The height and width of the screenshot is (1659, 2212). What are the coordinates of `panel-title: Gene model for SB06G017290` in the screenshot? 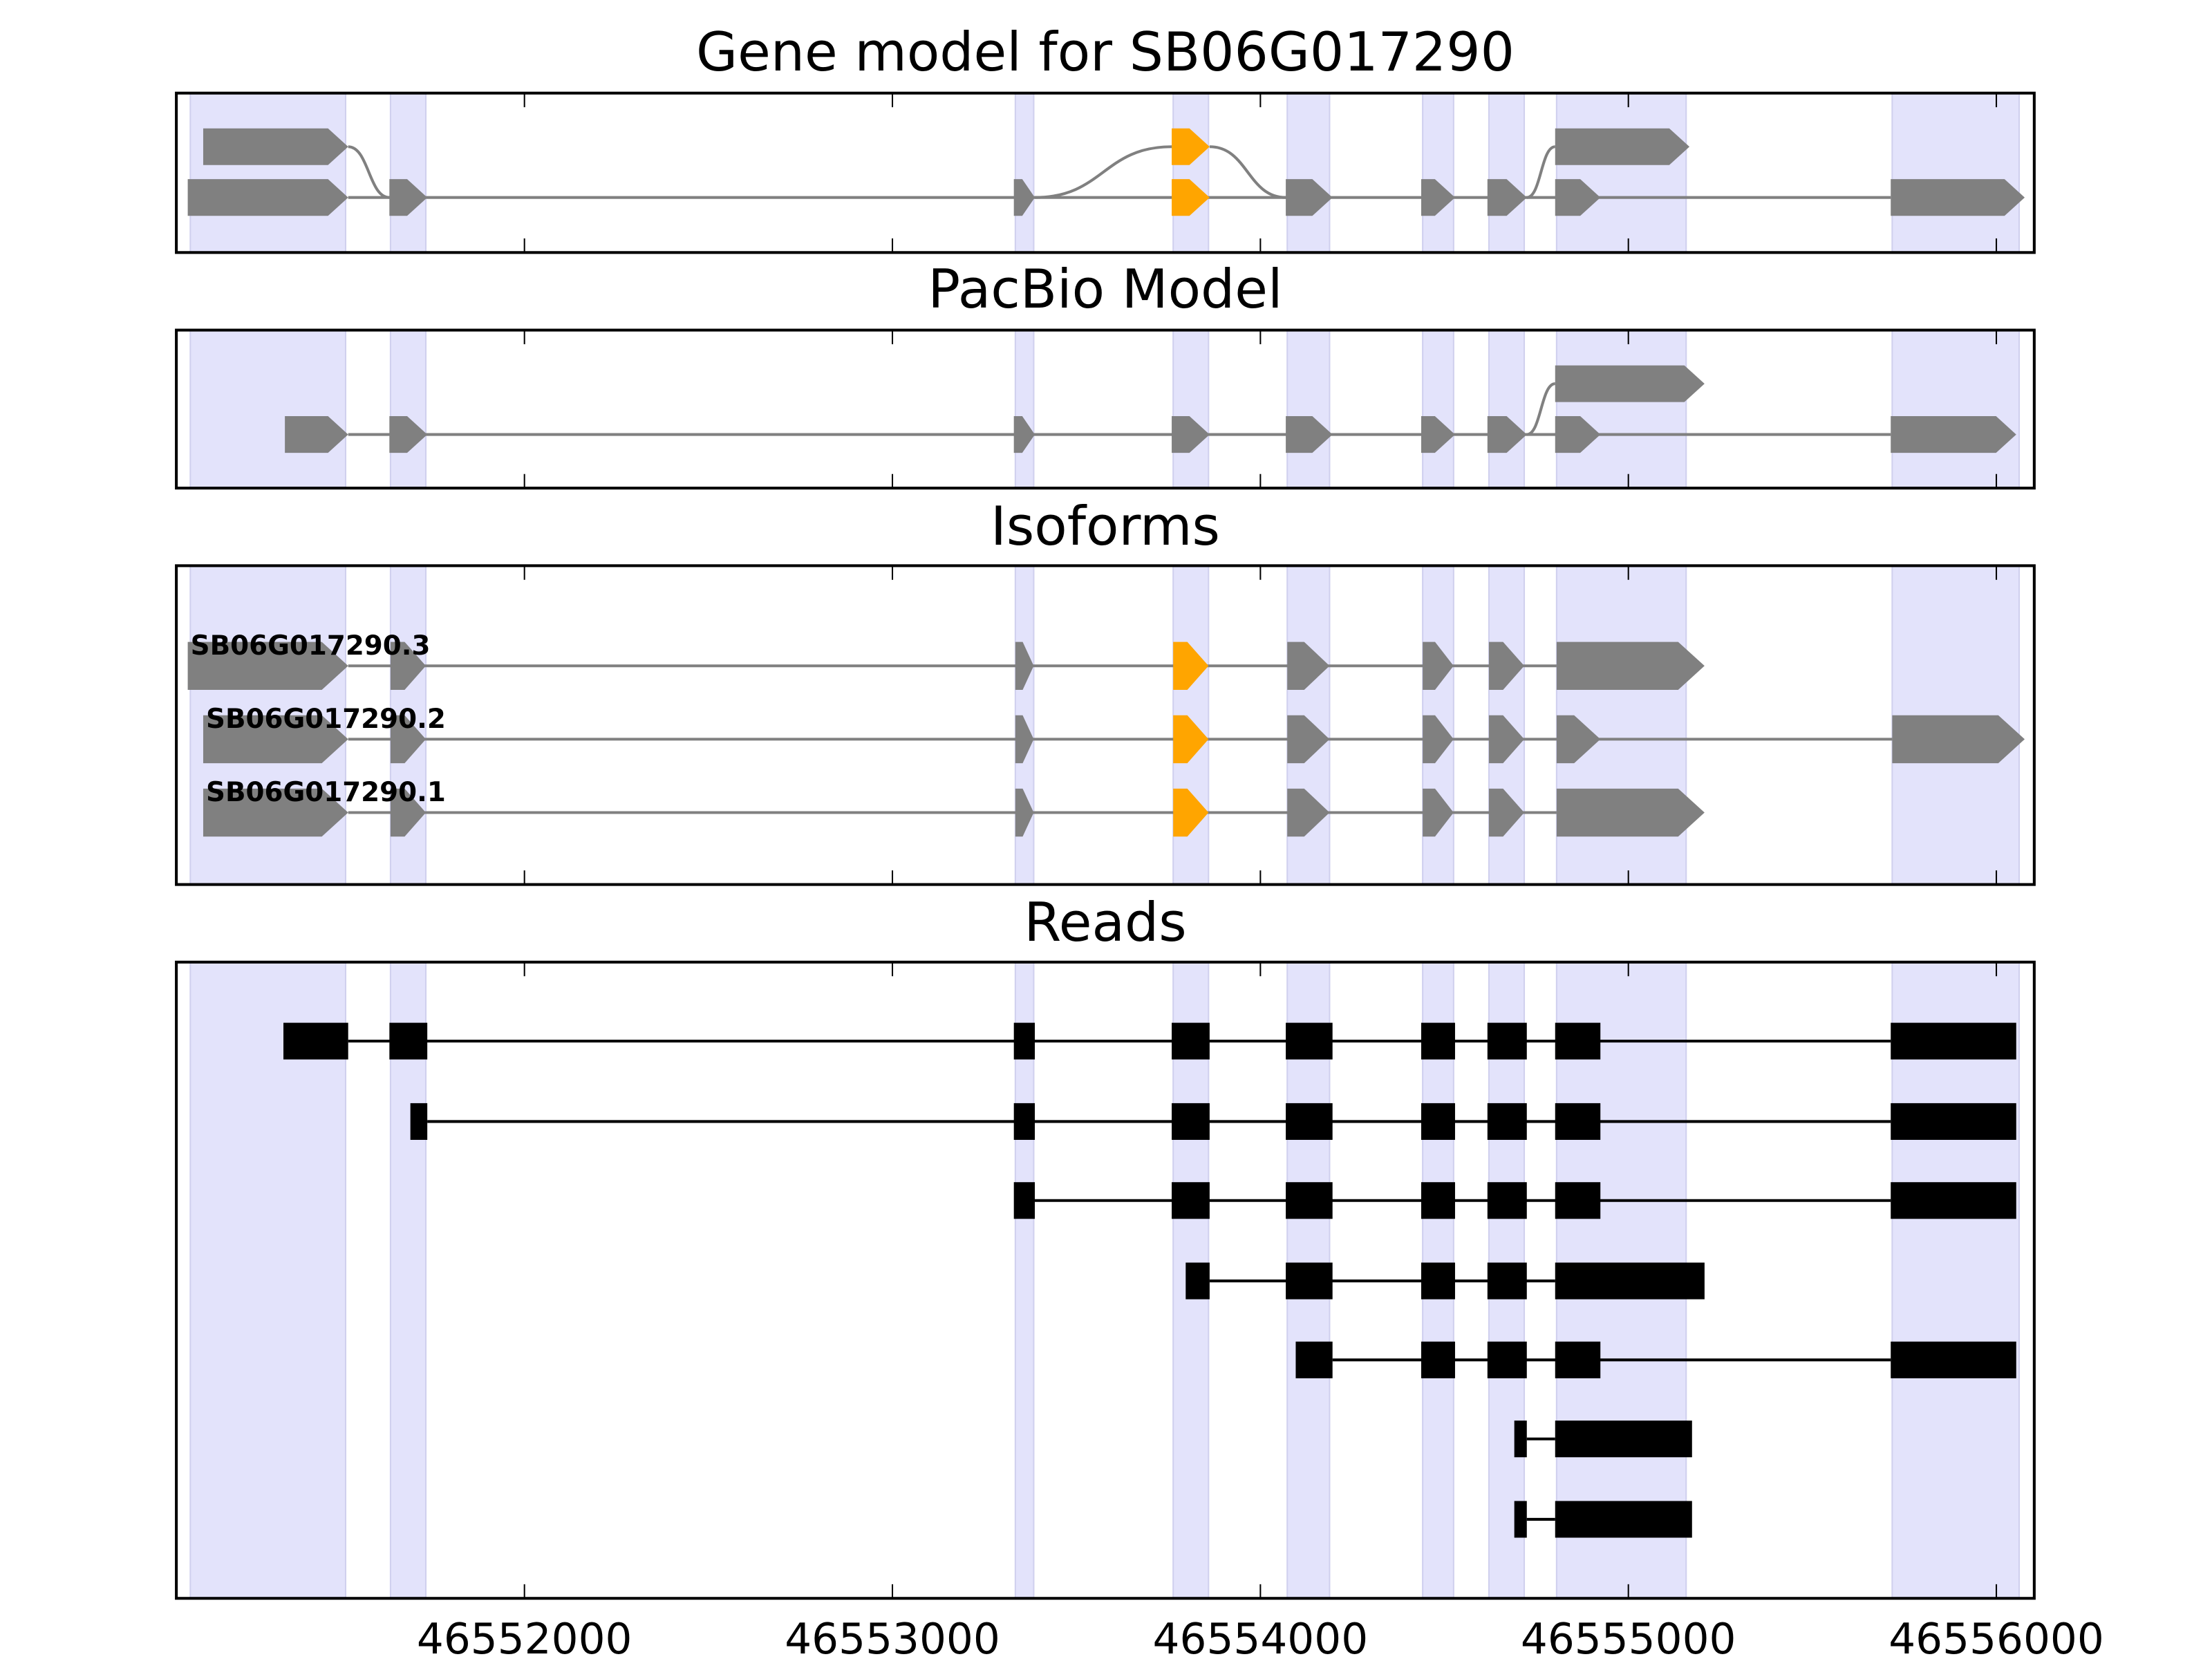 It's located at (1105, 53).